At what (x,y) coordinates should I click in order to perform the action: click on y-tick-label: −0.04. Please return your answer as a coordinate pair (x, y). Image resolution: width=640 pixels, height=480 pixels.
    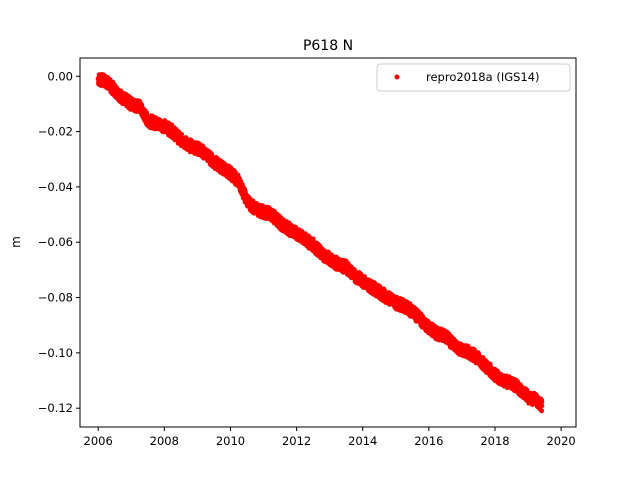
    Looking at the image, I should click on (55, 187).